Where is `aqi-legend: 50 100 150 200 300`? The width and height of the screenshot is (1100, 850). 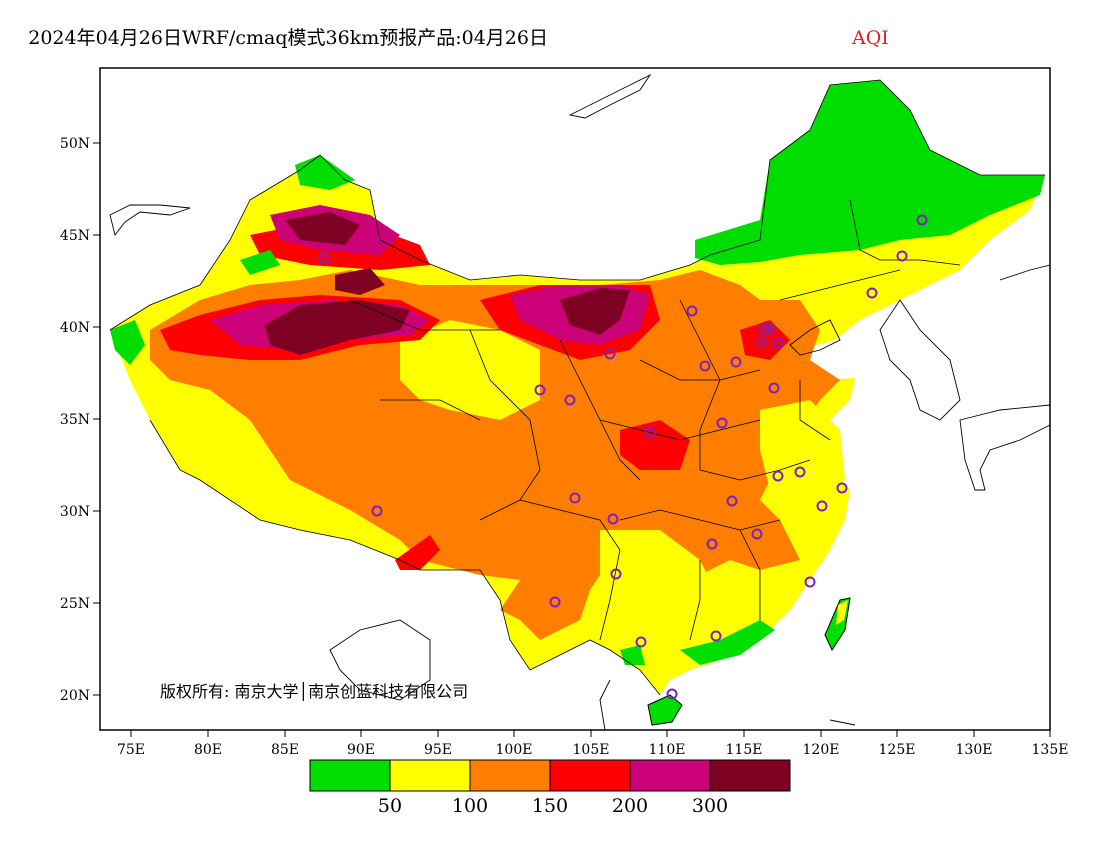
aqi-legend: 50 100 150 200 300 is located at coordinates (550, 788).